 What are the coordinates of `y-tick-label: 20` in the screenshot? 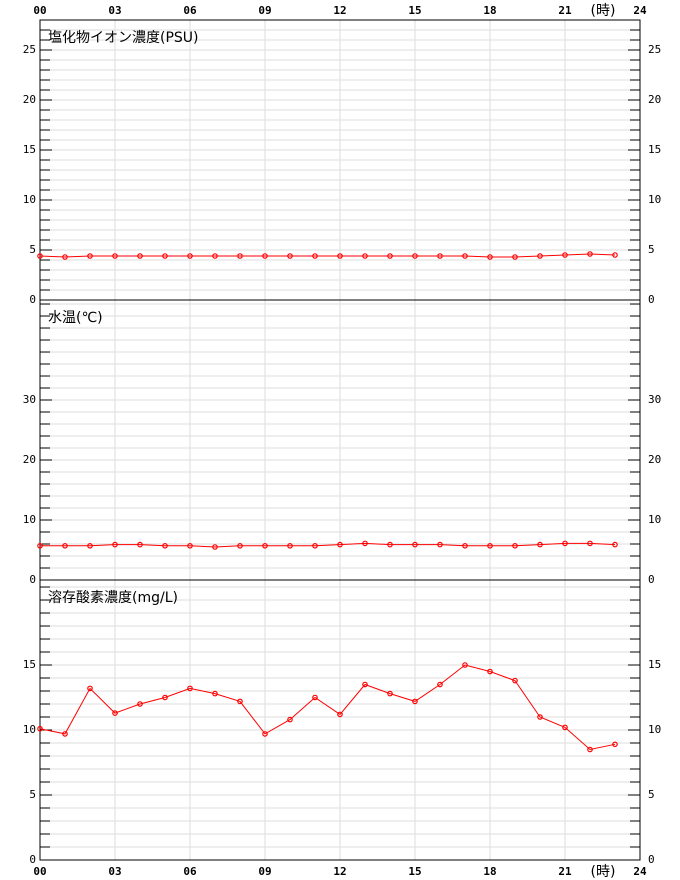 It's located at (29, 459).